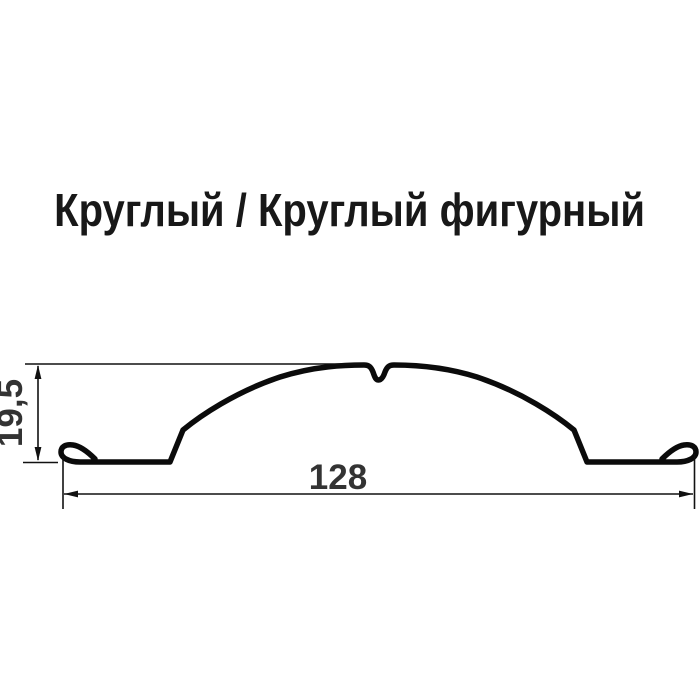  I want to click on height-dimension: 19,5, so click(183, 413).